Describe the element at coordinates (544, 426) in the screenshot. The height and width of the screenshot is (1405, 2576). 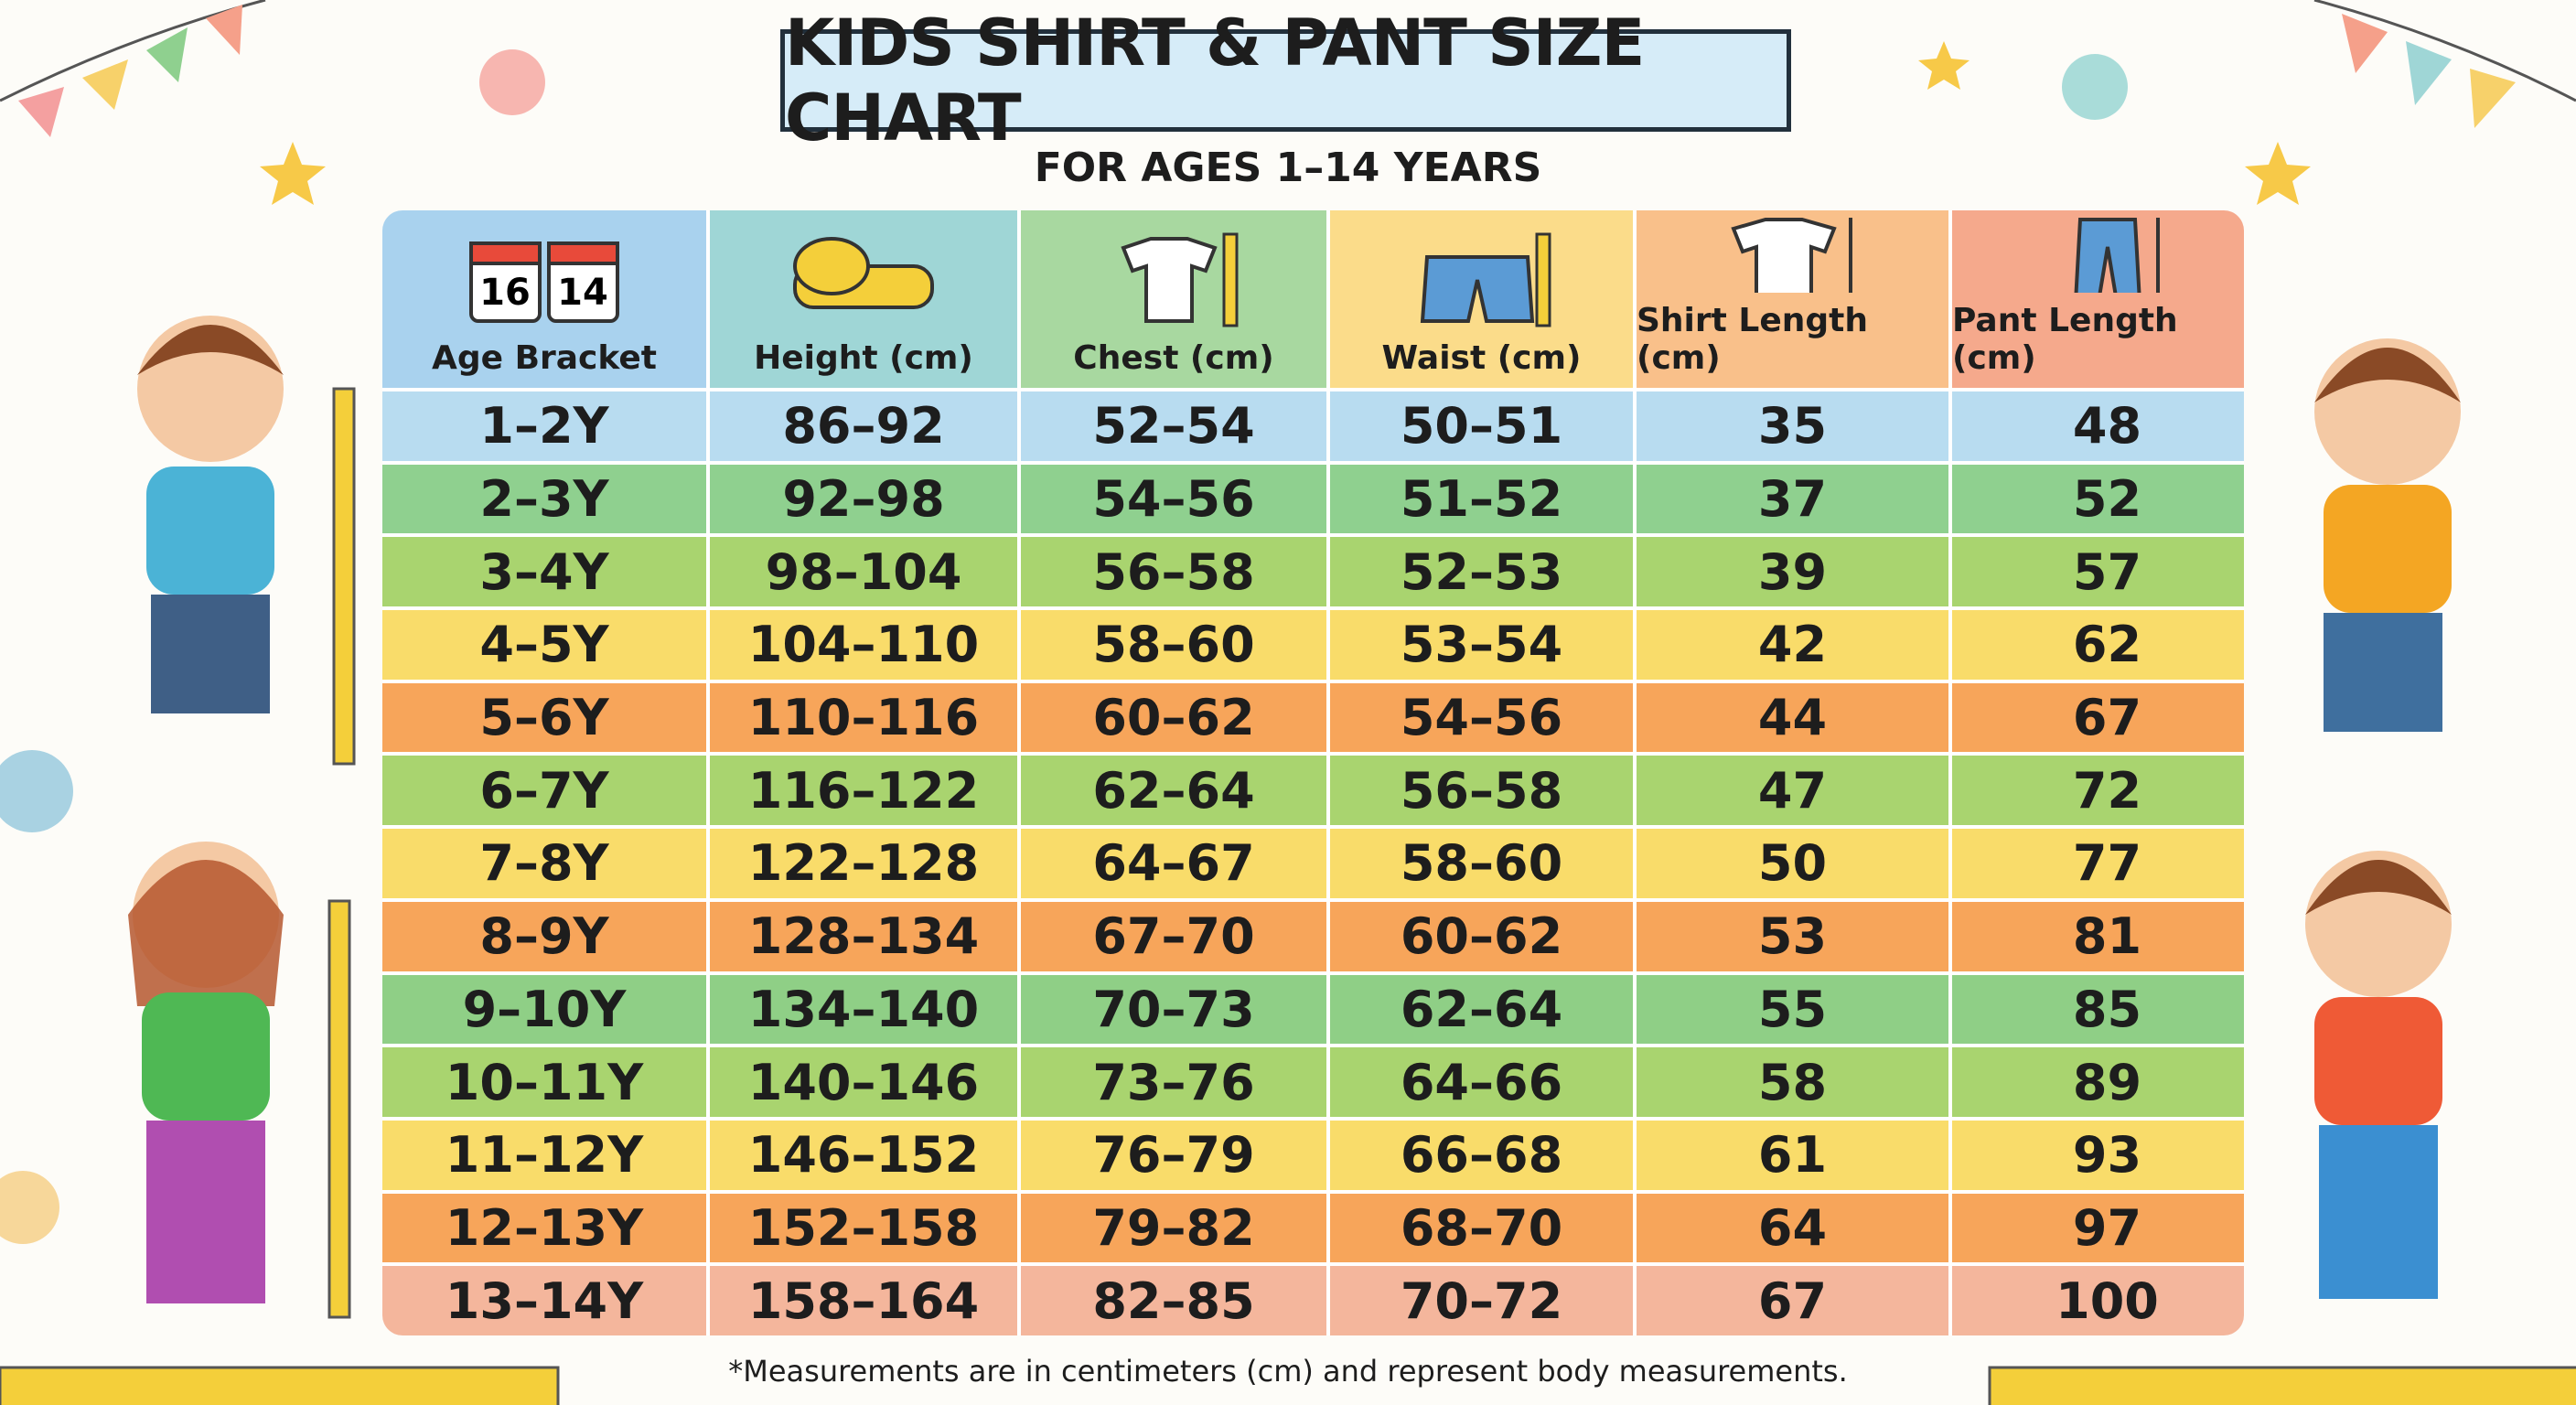
I see `table-cell: 1–2Y` at that location.